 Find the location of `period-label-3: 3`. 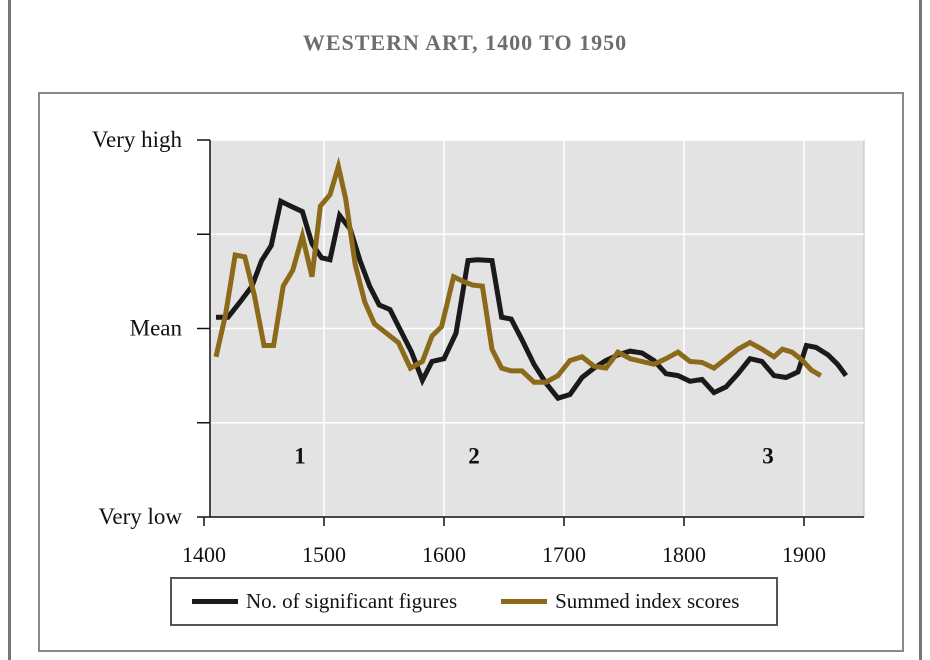

period-label-3: 3 is located at coordinates (768, 456).